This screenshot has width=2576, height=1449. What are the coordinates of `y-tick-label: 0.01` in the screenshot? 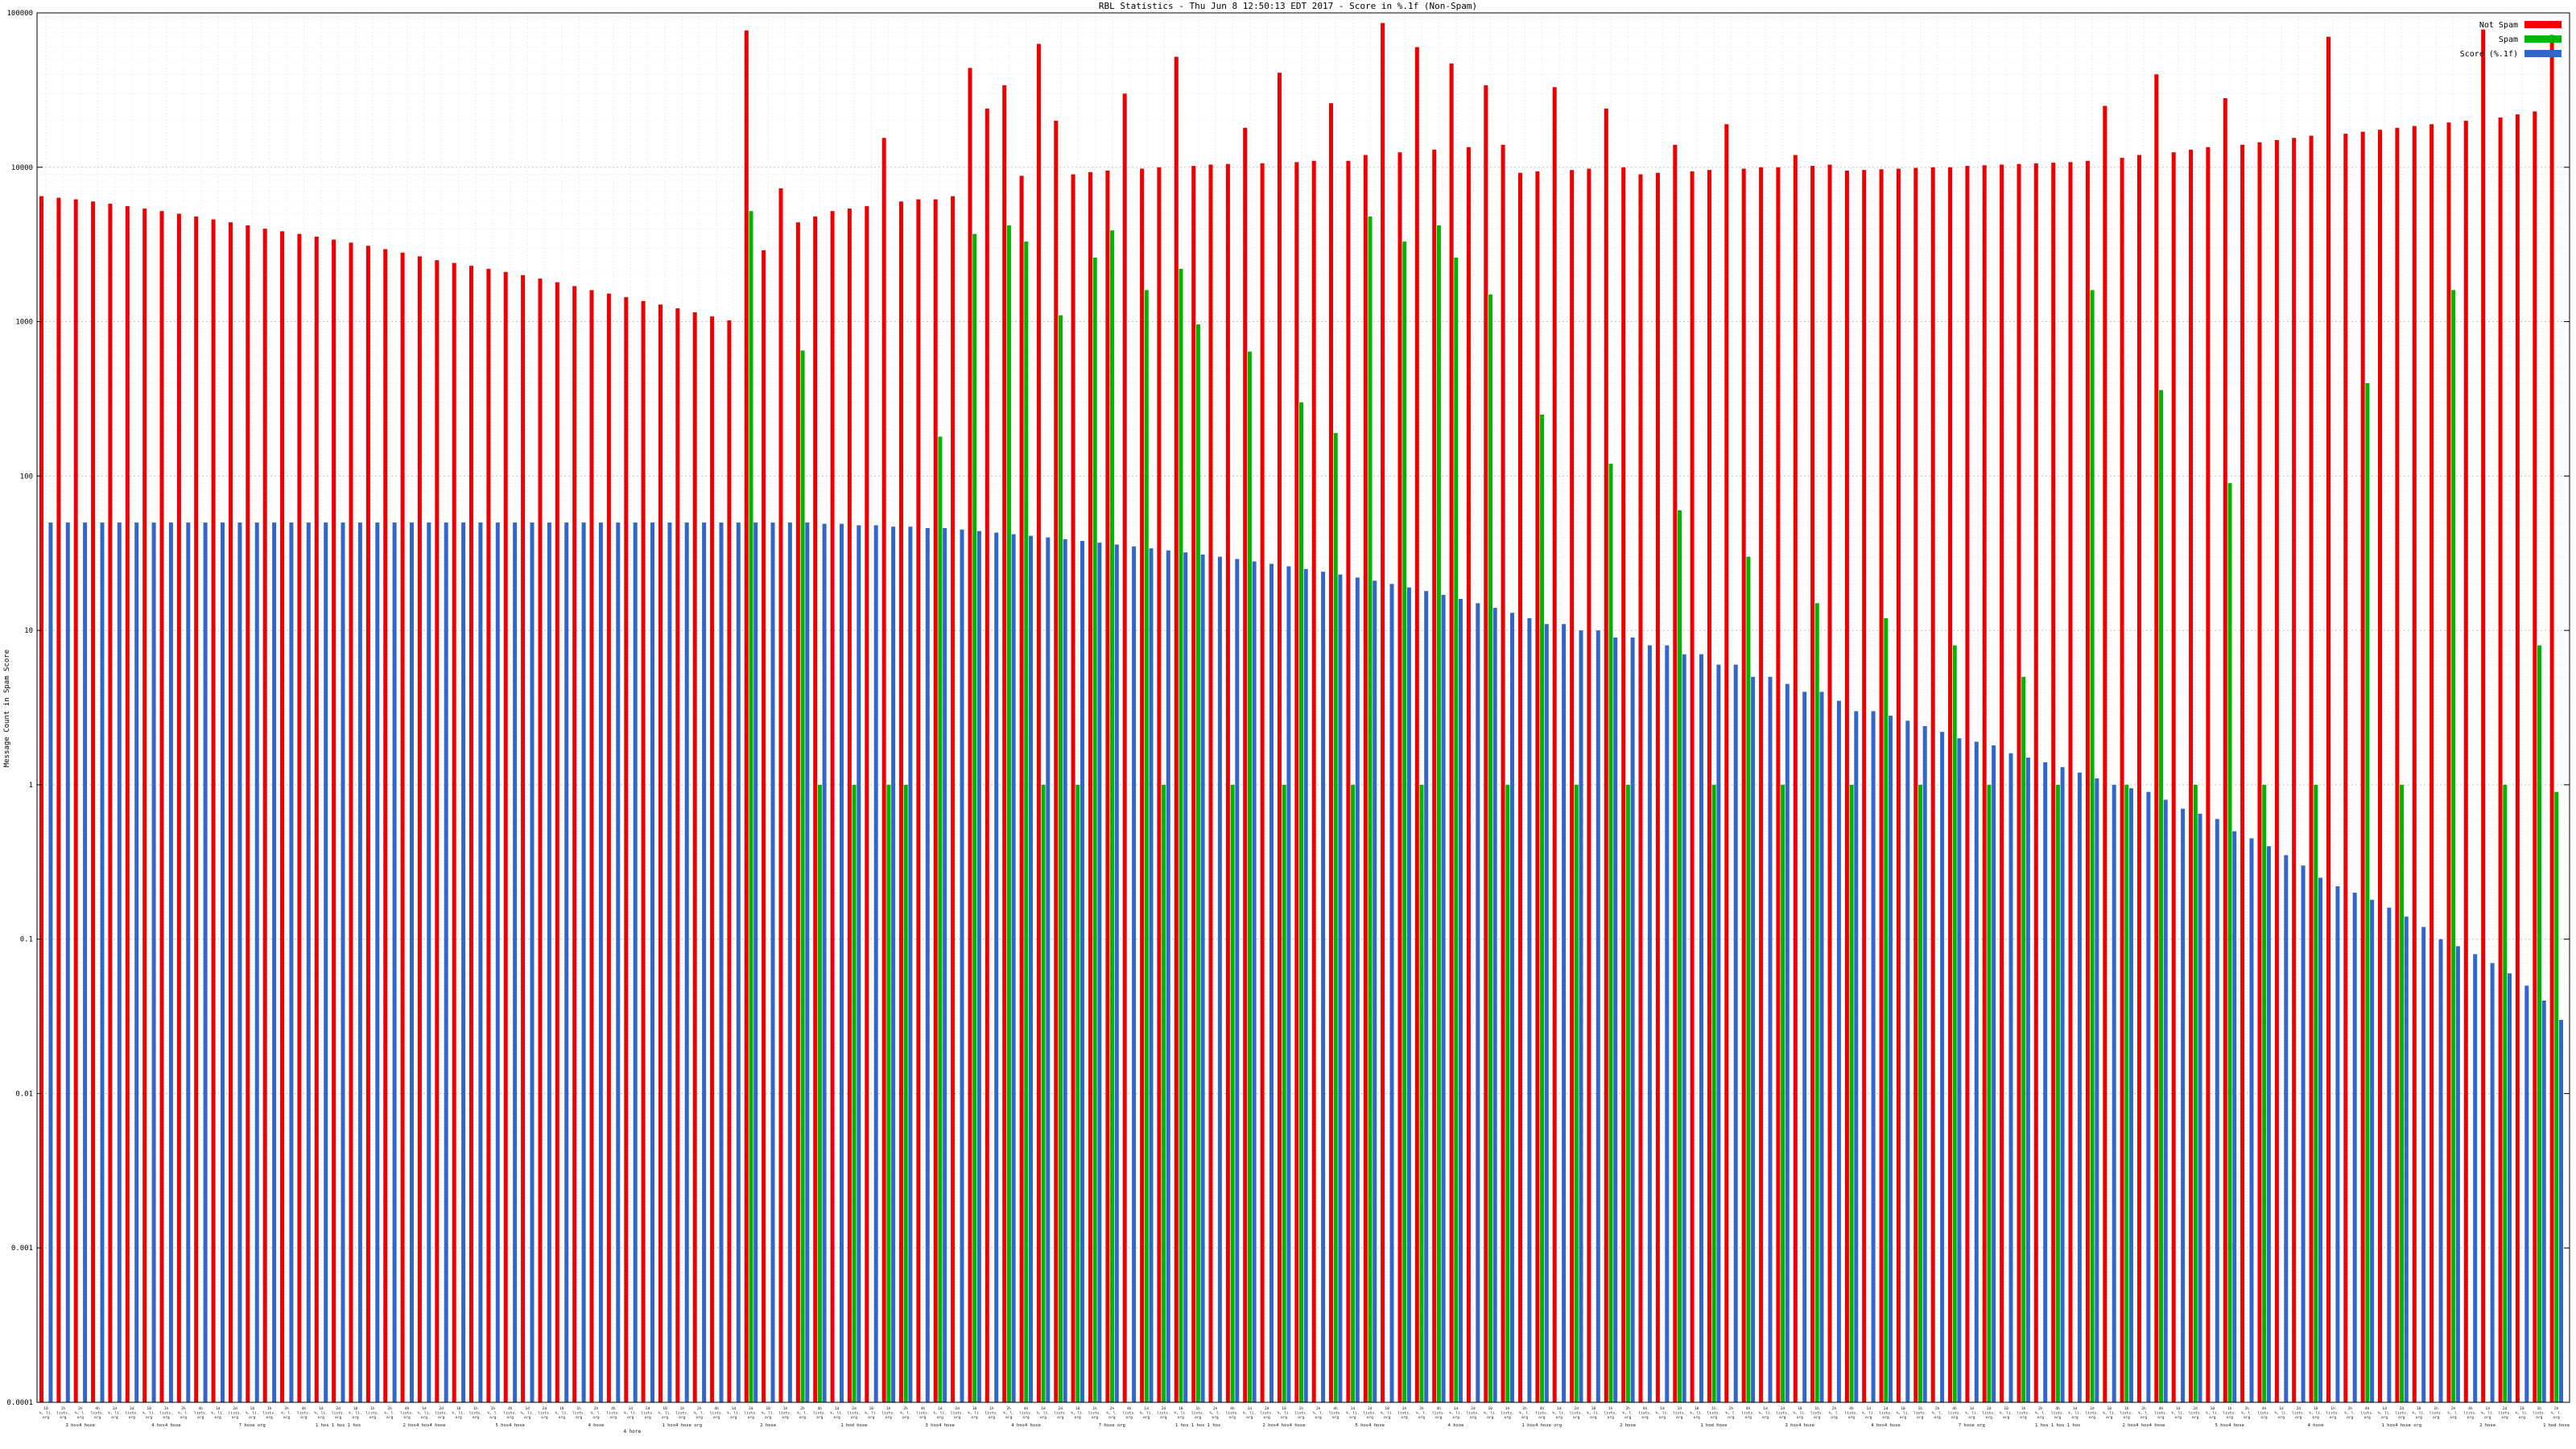 It's located at (24, 1094).